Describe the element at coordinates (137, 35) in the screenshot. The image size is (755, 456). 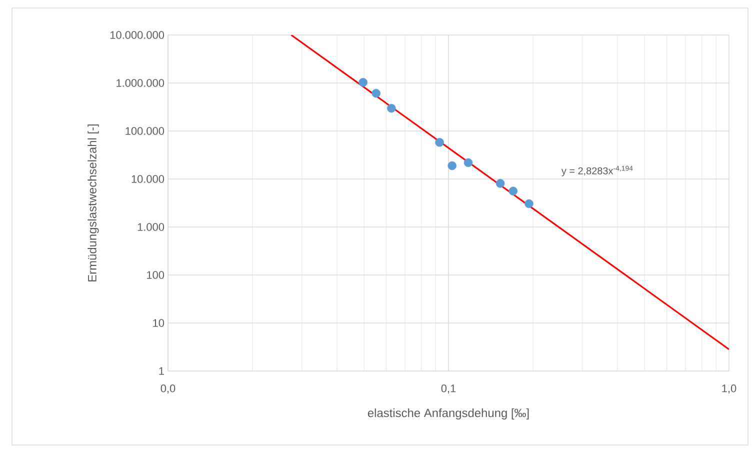
I see `y-tick-label: 10.000.000` at that location.